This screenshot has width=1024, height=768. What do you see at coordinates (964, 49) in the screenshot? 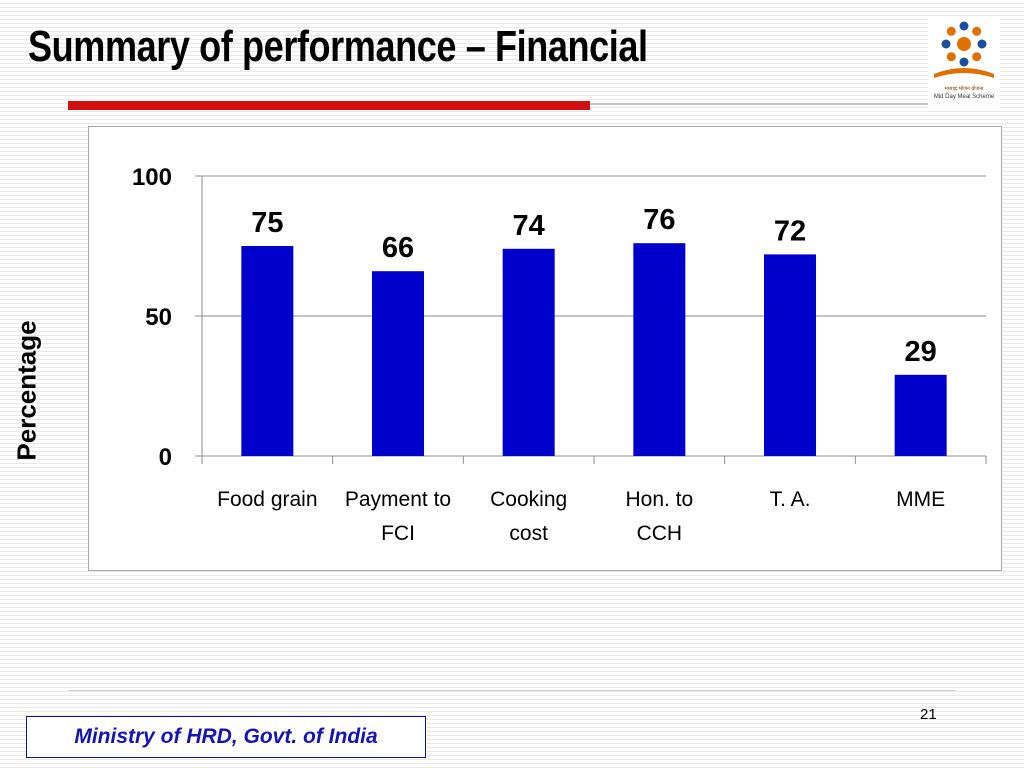
I see `logo-emblem-icon` at bounding box center [964, 49].